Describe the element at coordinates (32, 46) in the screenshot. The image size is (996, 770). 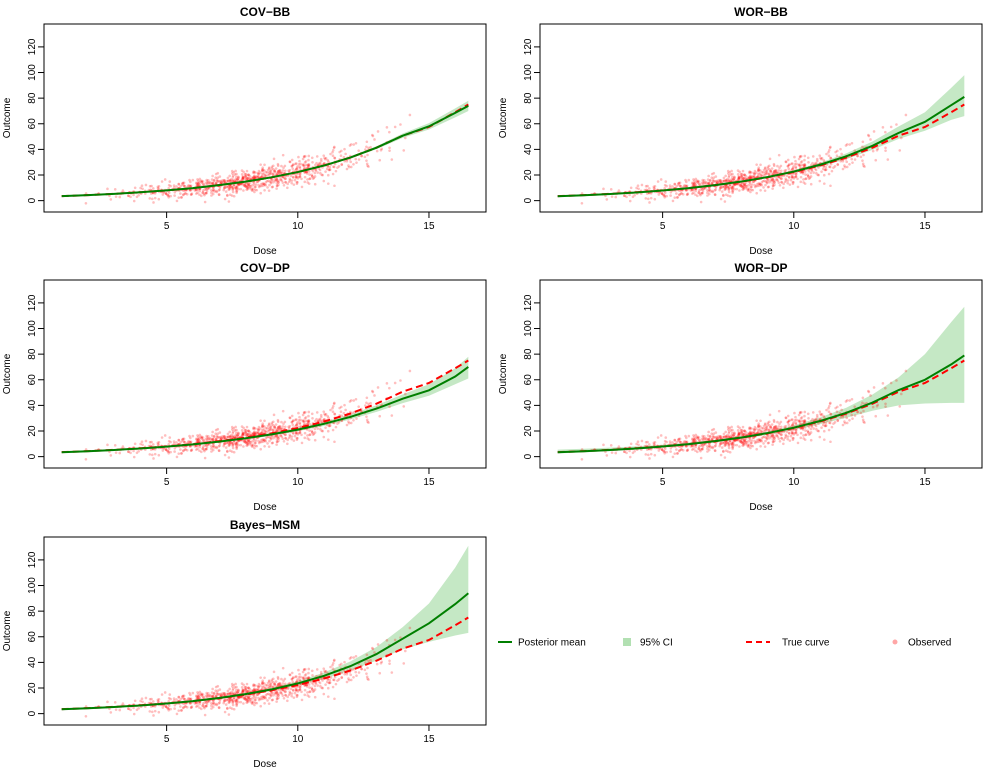
I see `y-tick-label: 120` at that location.